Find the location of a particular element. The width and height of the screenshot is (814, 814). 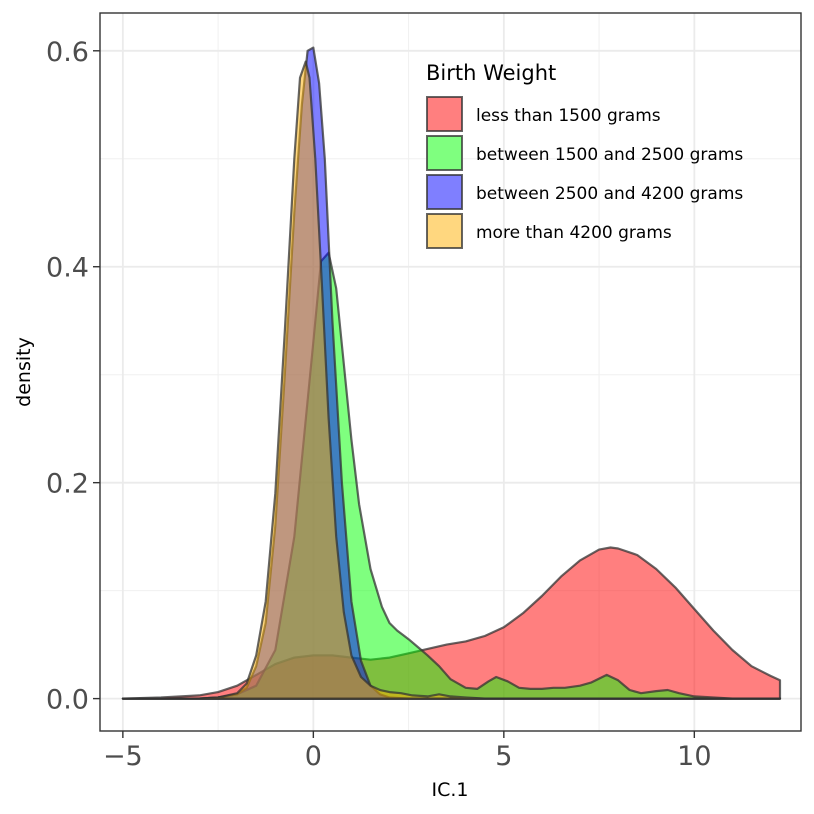

x-axis: −5 0 5 10 is located at coordinates (407, 751).